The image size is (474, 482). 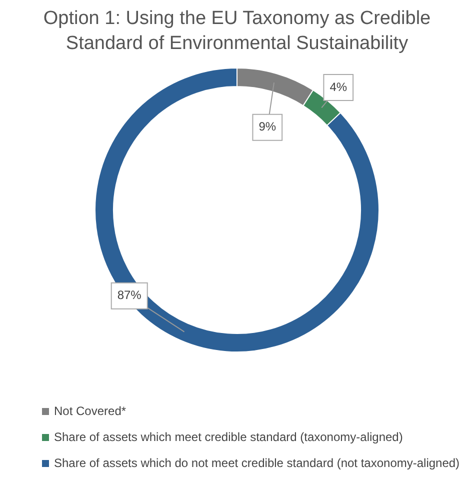 I want to click on legend-label: Not Covered*, so click(x=90, y=411).